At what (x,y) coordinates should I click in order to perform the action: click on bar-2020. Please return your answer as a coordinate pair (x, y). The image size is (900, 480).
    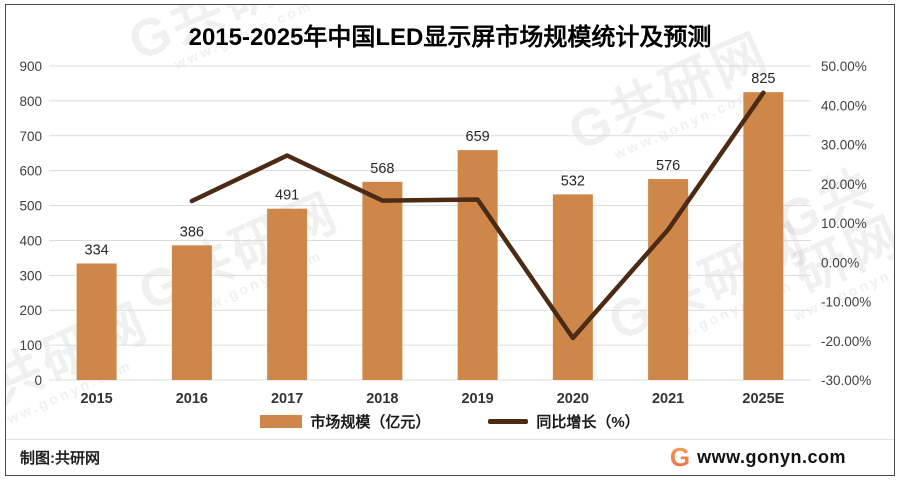
    Looking at the image, I should click on (572, 287).